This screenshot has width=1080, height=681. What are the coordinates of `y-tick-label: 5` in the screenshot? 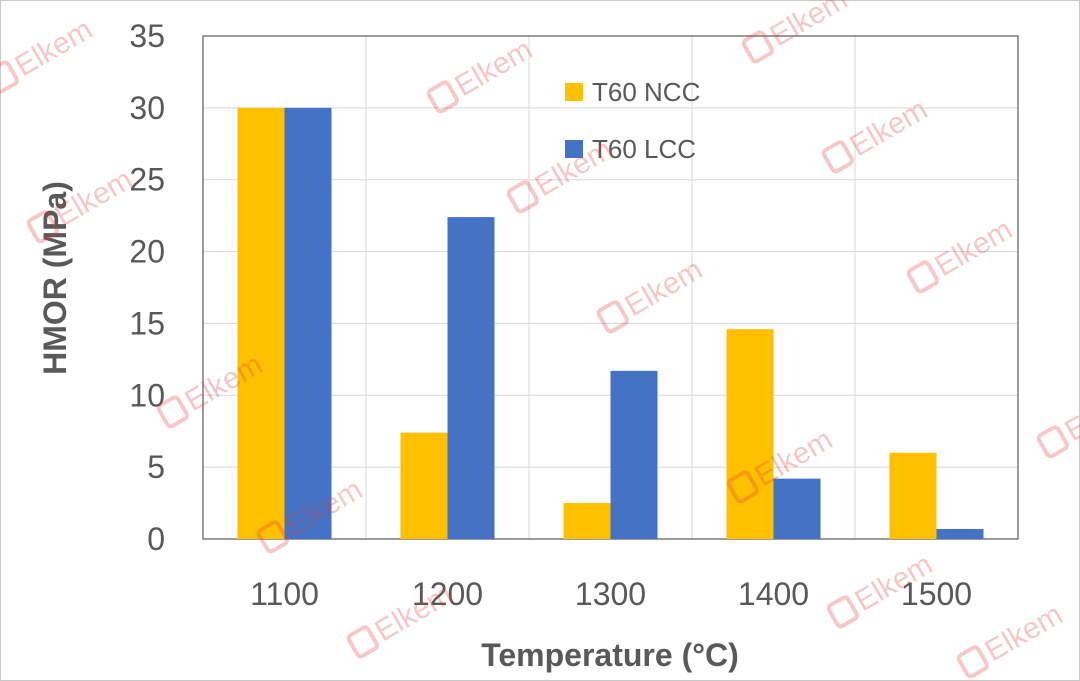 It's located at (156, 467).